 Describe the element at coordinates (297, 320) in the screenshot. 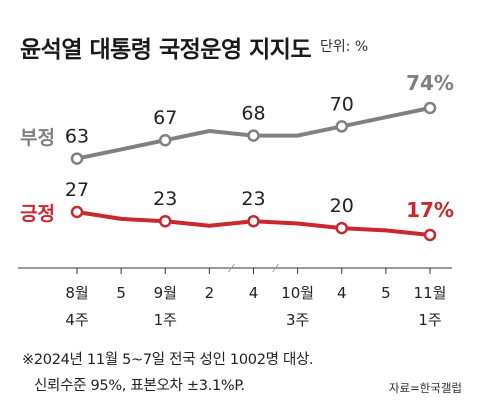

I see `x-tick-label-week: 3주` at that location.